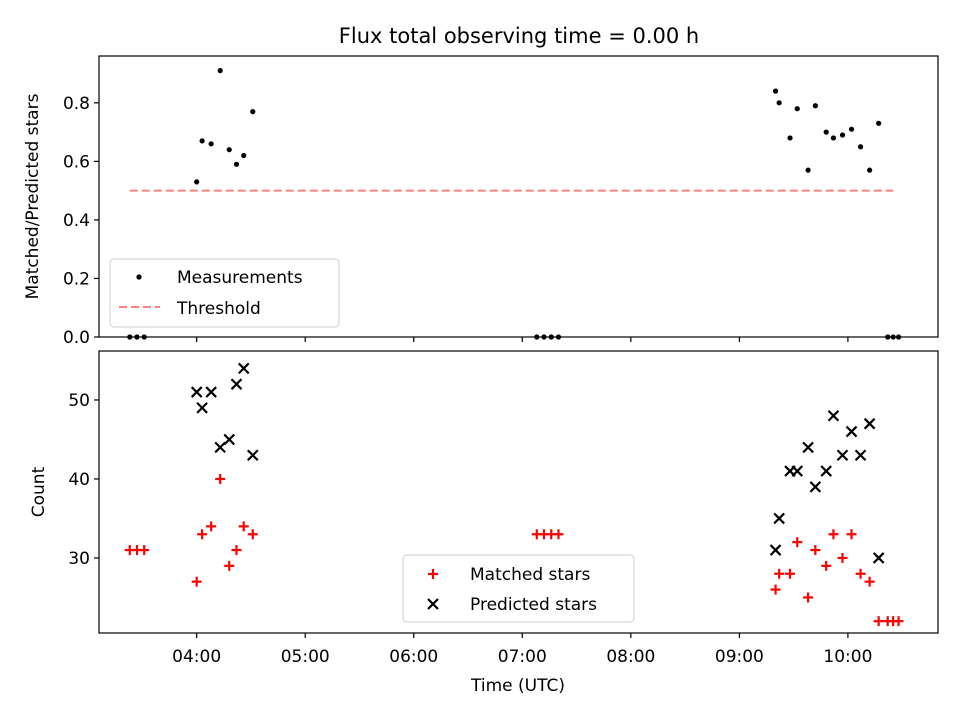 The height and width of the screenshot is (720, 960). What do you see at coordinates (79, 559) in the screenshot?
I see `bottom-y-tick-label: 30` at bounding box center [79, 559].